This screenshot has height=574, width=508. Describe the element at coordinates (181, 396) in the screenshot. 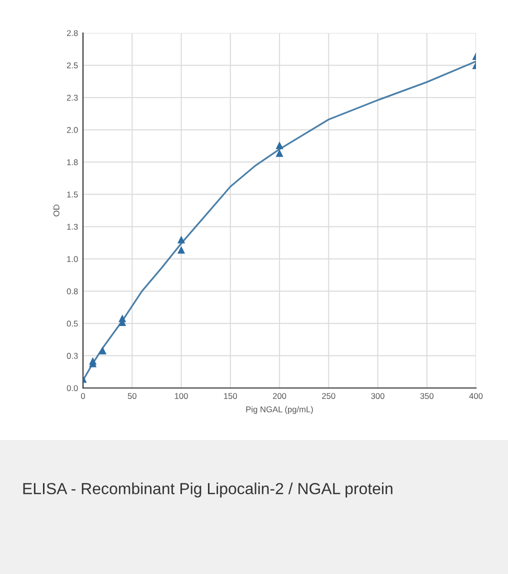

I see `x-tick-label: 100` at that location.